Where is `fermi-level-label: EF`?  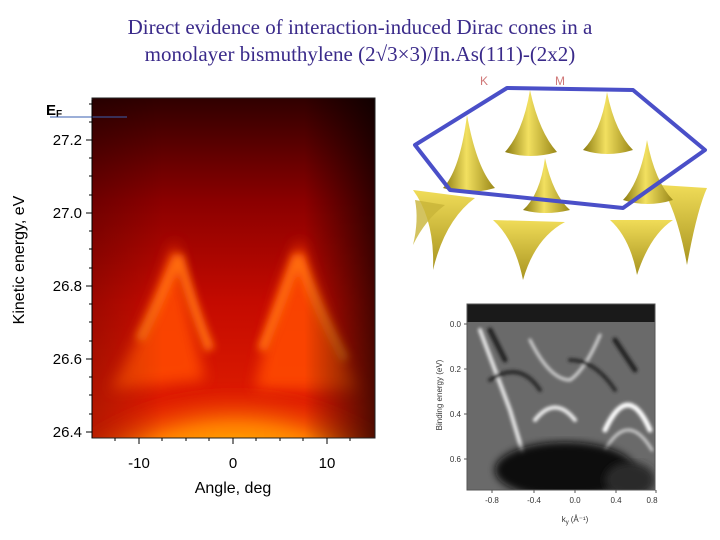 fermi-level-label: EF is located at coordinates (54, 111).